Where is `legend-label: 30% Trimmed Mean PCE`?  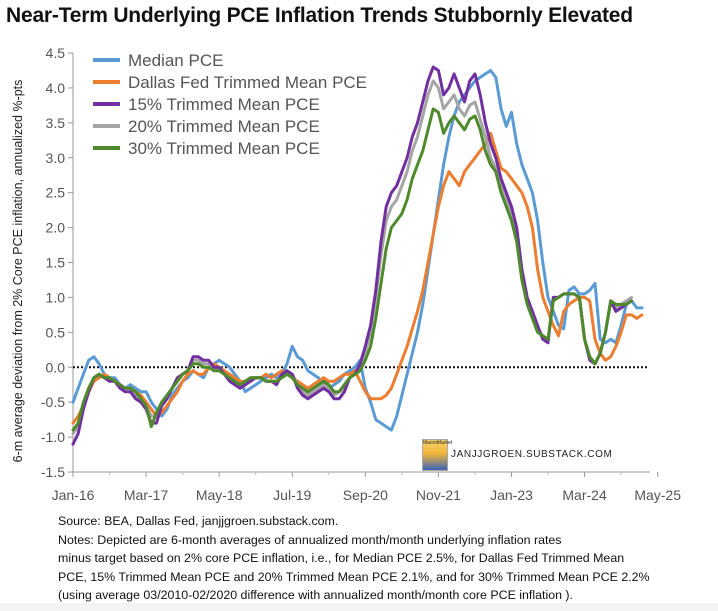 legend-label: 30% Trimmed Mean PCE is located at coordinates (224, 148).